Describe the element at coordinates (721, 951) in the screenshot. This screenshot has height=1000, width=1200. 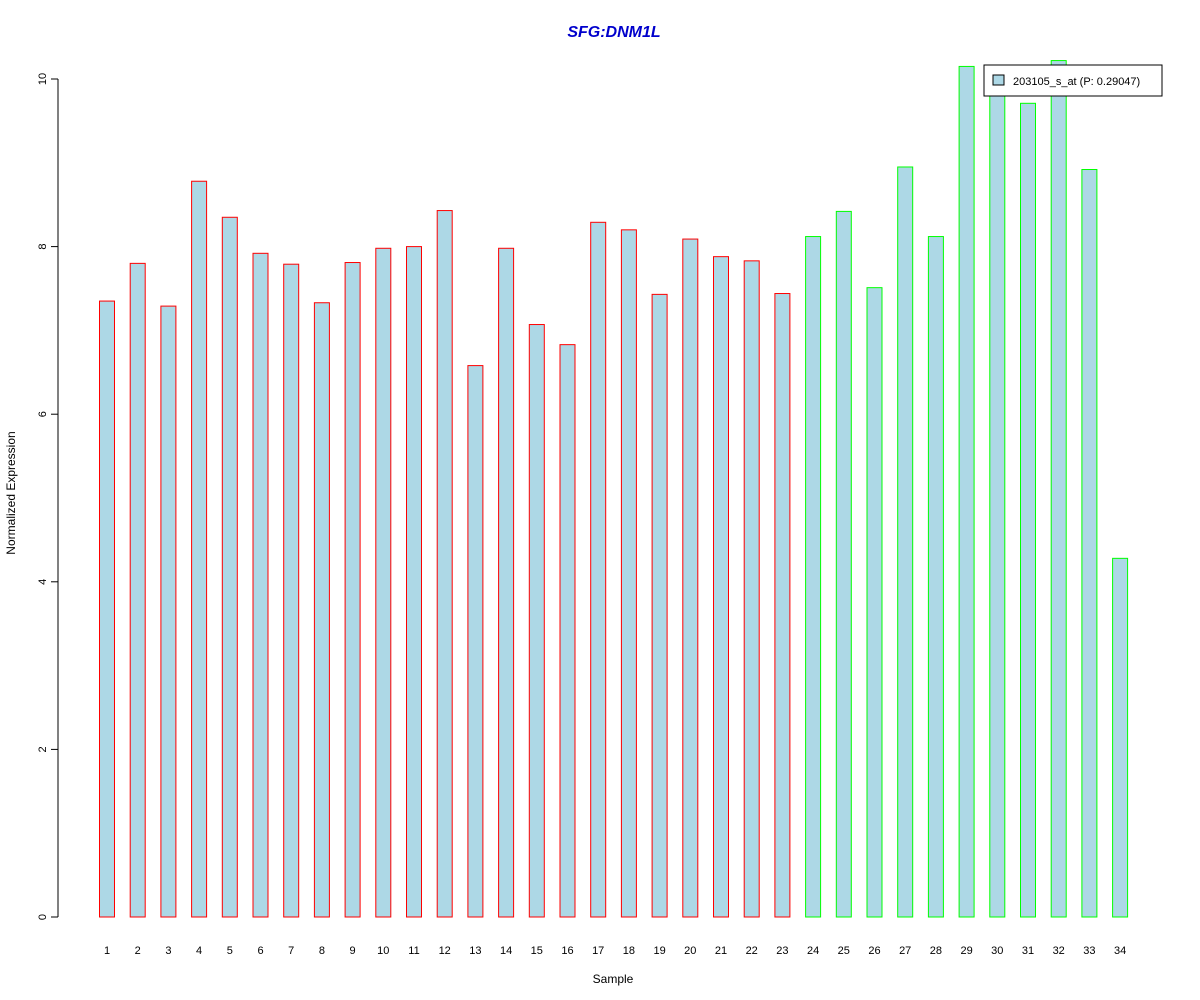
I see `x-tick-label: 21` at that location.